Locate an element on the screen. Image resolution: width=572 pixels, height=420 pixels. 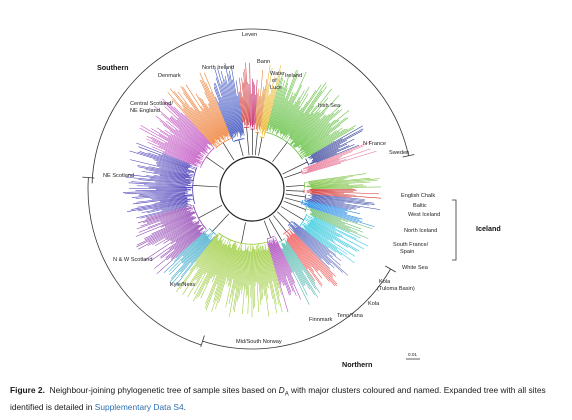
cluster-label-baltic: Baltic is located at coordinates (420, 206).